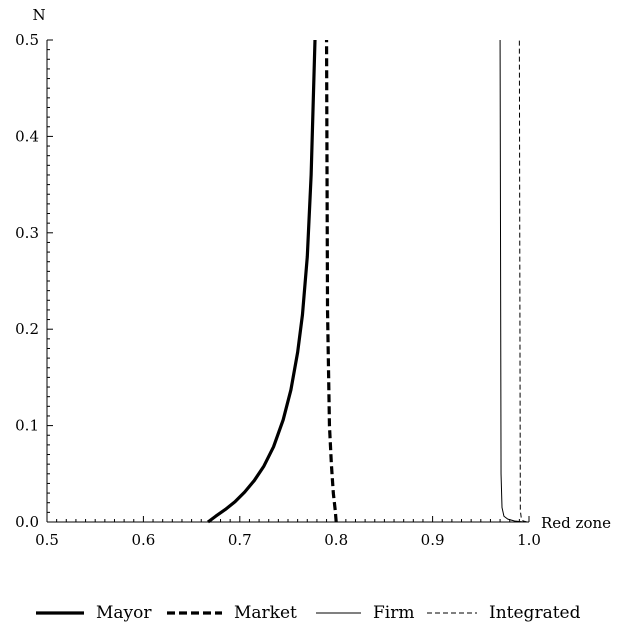  I want to click on x-tick-label: 0.7, so click(240, 540).